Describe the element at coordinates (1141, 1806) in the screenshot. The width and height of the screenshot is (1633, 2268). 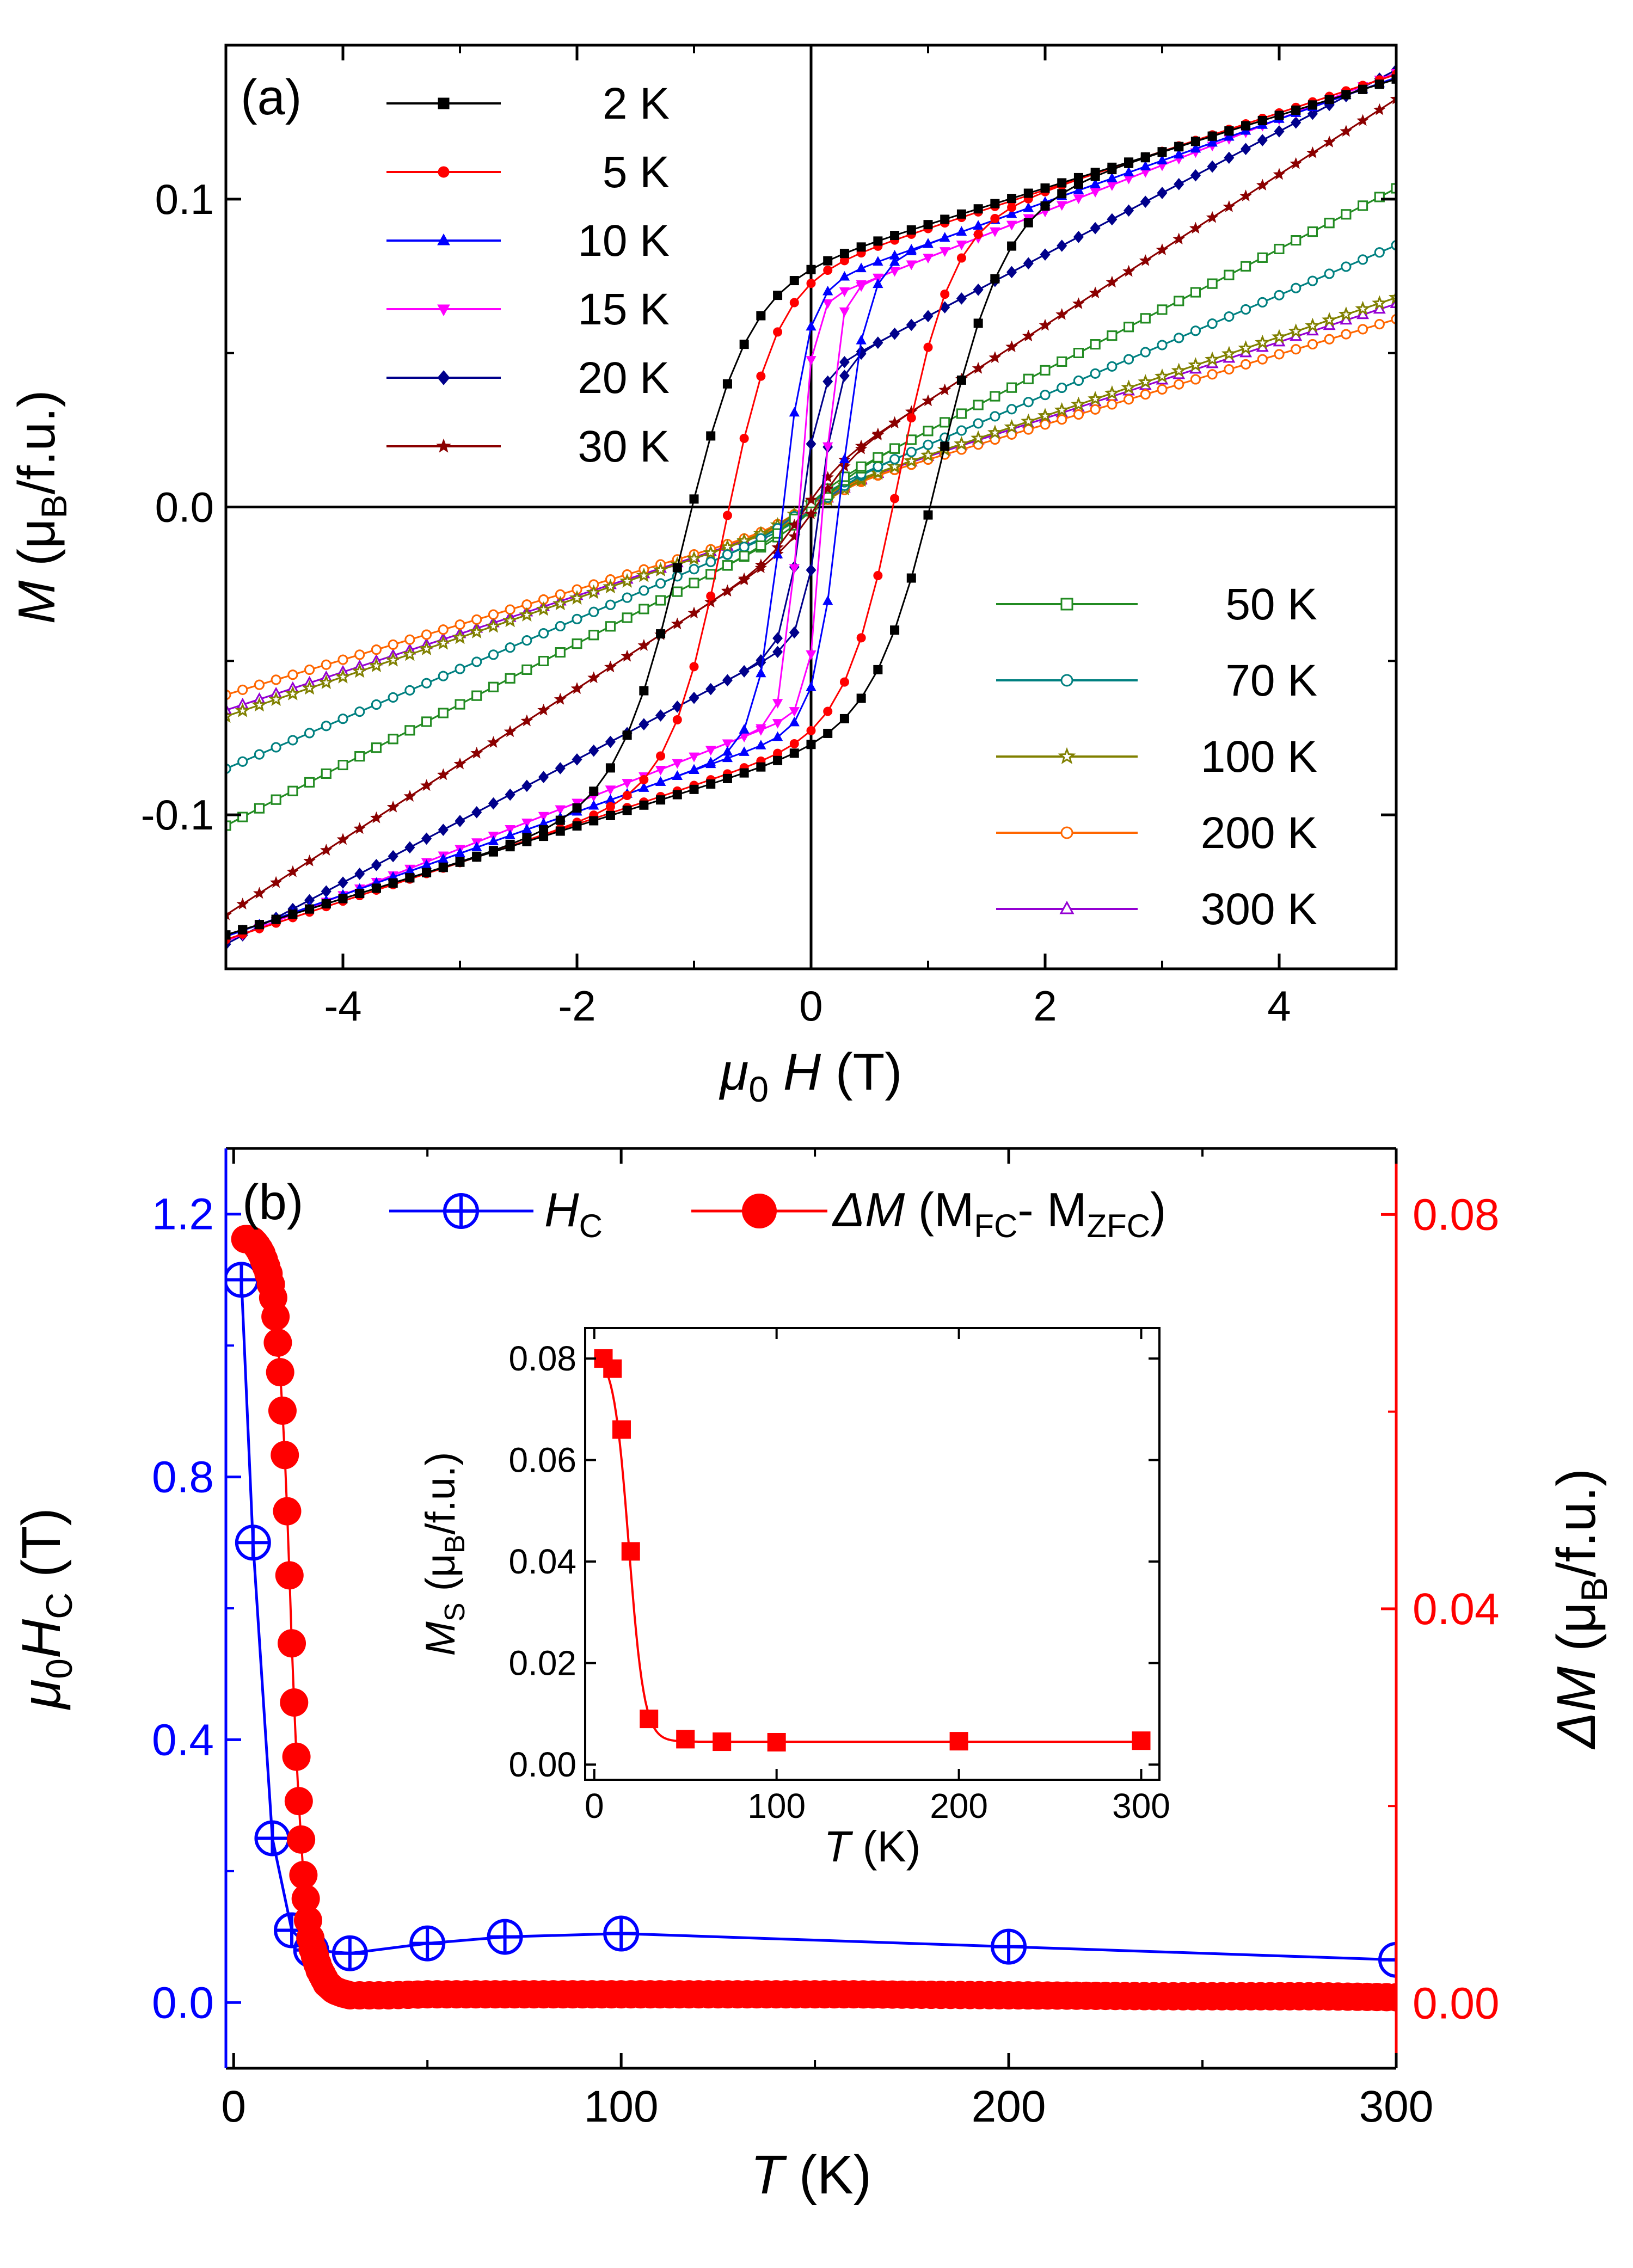
I see `inset-x-tick-label: 300` at that location.